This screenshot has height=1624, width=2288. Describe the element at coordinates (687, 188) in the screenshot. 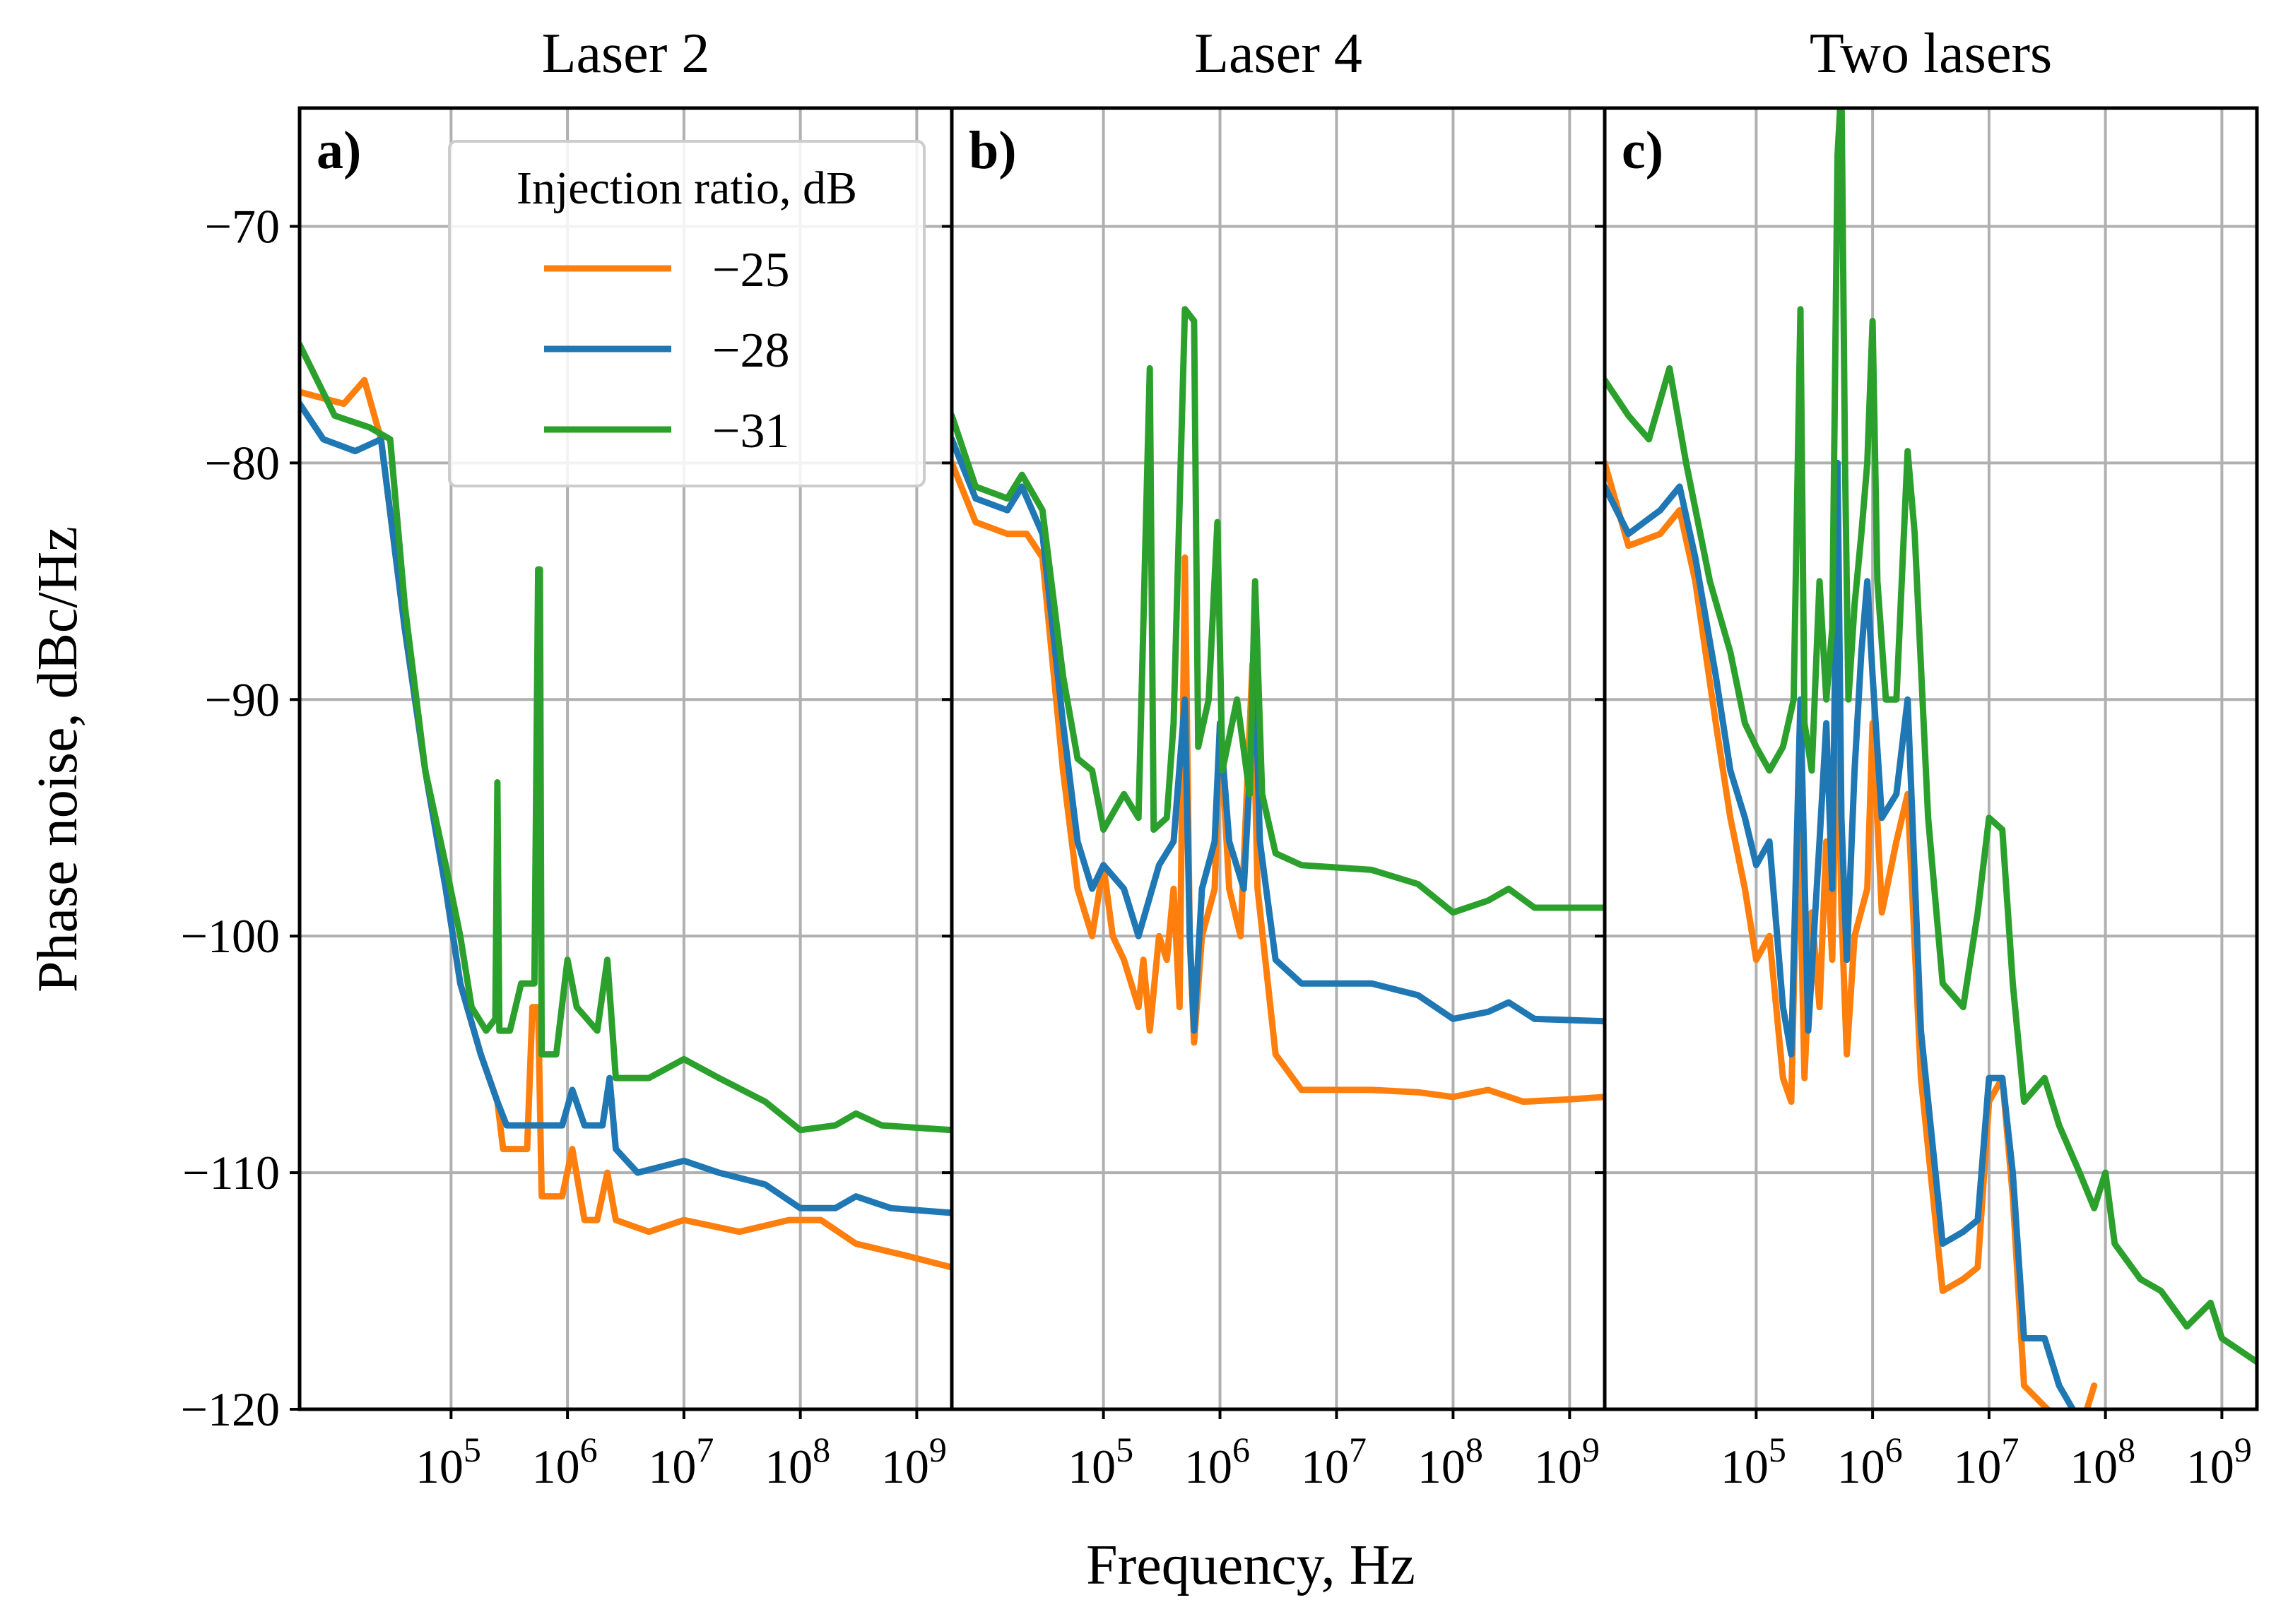

I see `legend-title: Injection ratio, dB` at that location.